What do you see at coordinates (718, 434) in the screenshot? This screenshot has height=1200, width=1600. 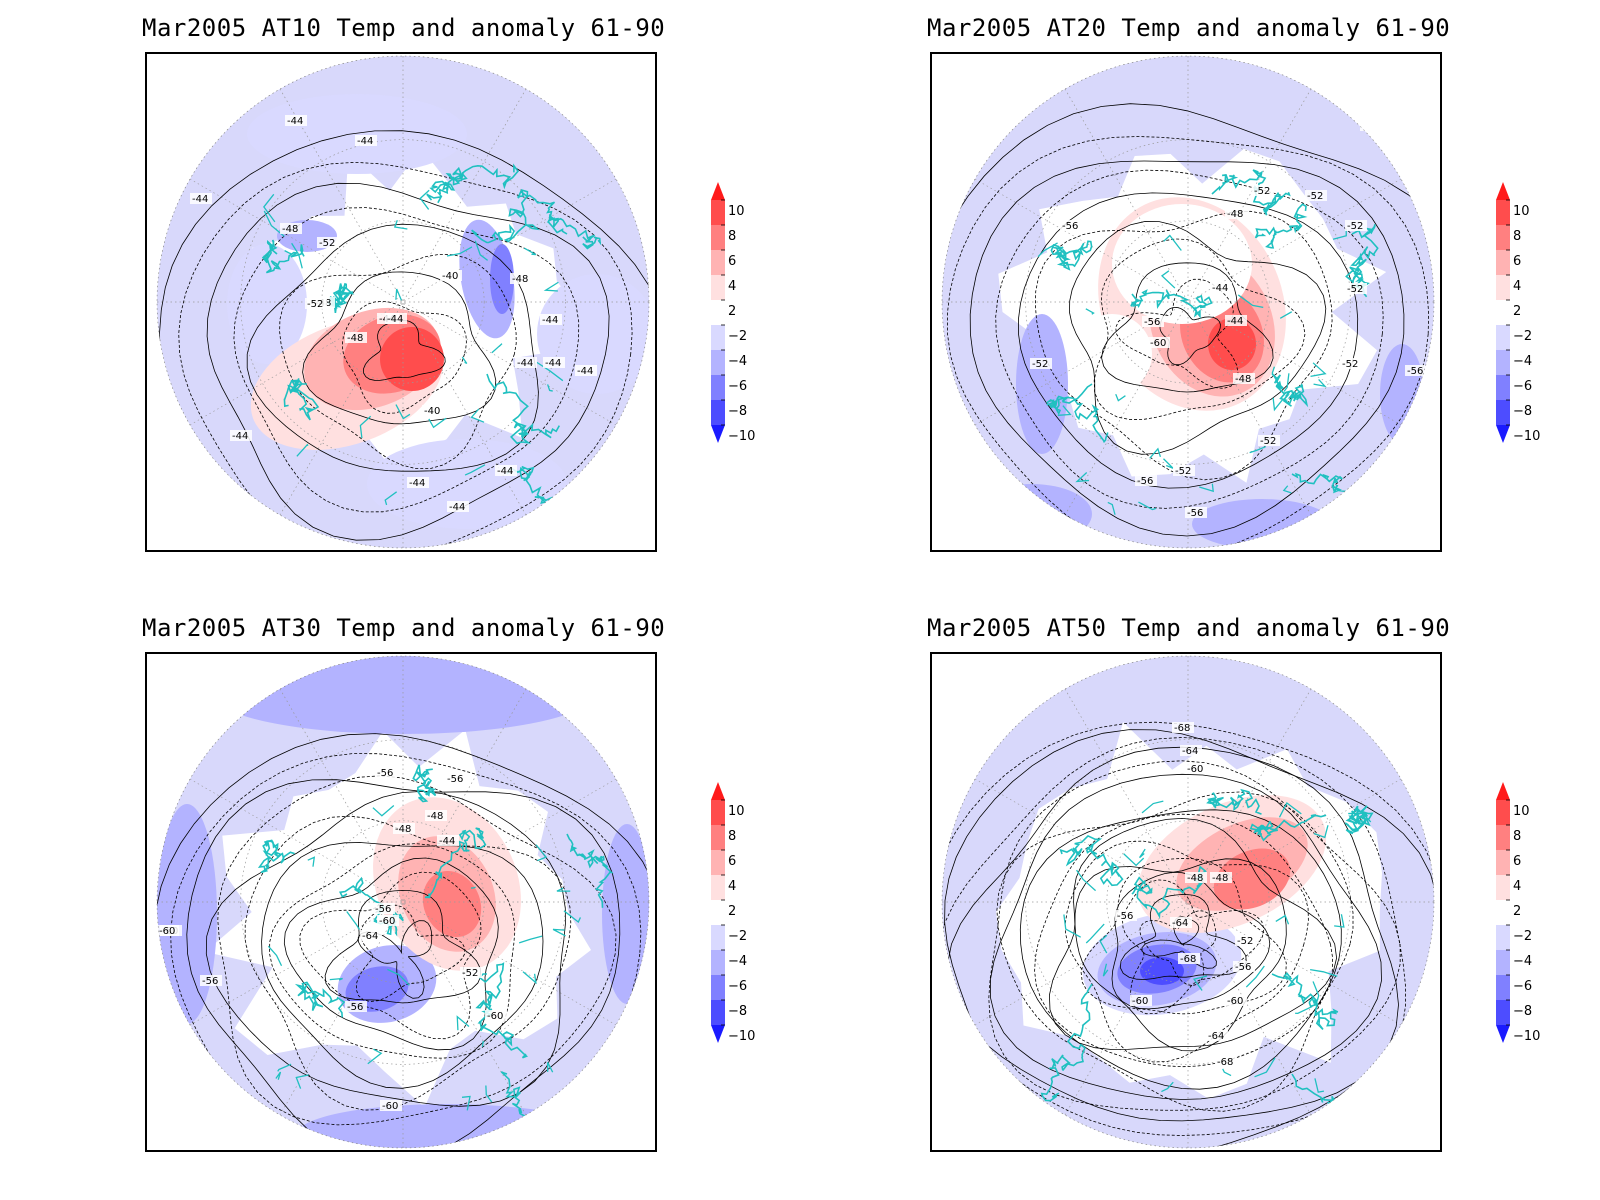 I see `colorbar-arrow-bottom` at bounding box center [718, 434].